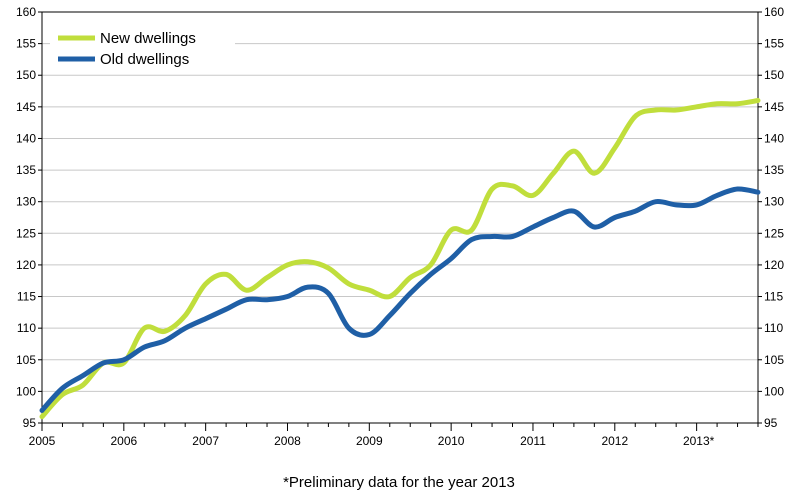 The height and width of the screenshot is (497, 798). What do you see at coordinates (394, 435) in the screenshot?
I see `x-axis: 2005 2006 2007 2008 2009 2010 2011 2012 2013*` at bounding box center [394, 435].